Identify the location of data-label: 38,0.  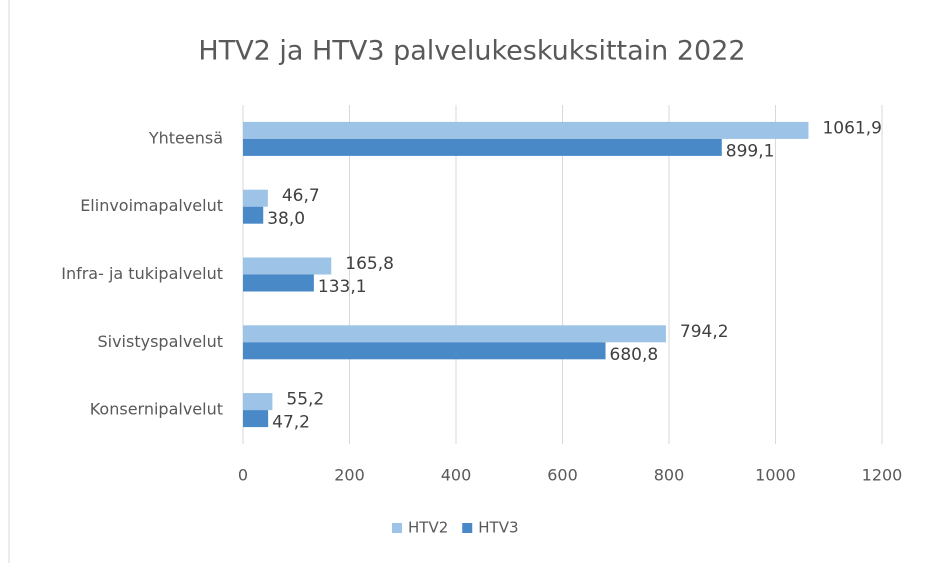
(286, 219).